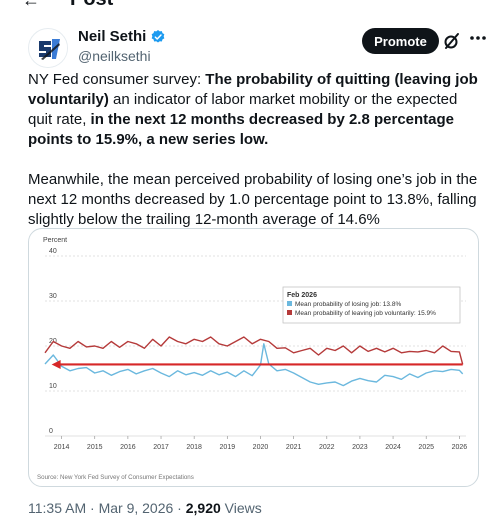 The image size is (497, 527). Describe the element at coordinates (241, 508) in the screenshot. I see `views-label: Views` at that location.